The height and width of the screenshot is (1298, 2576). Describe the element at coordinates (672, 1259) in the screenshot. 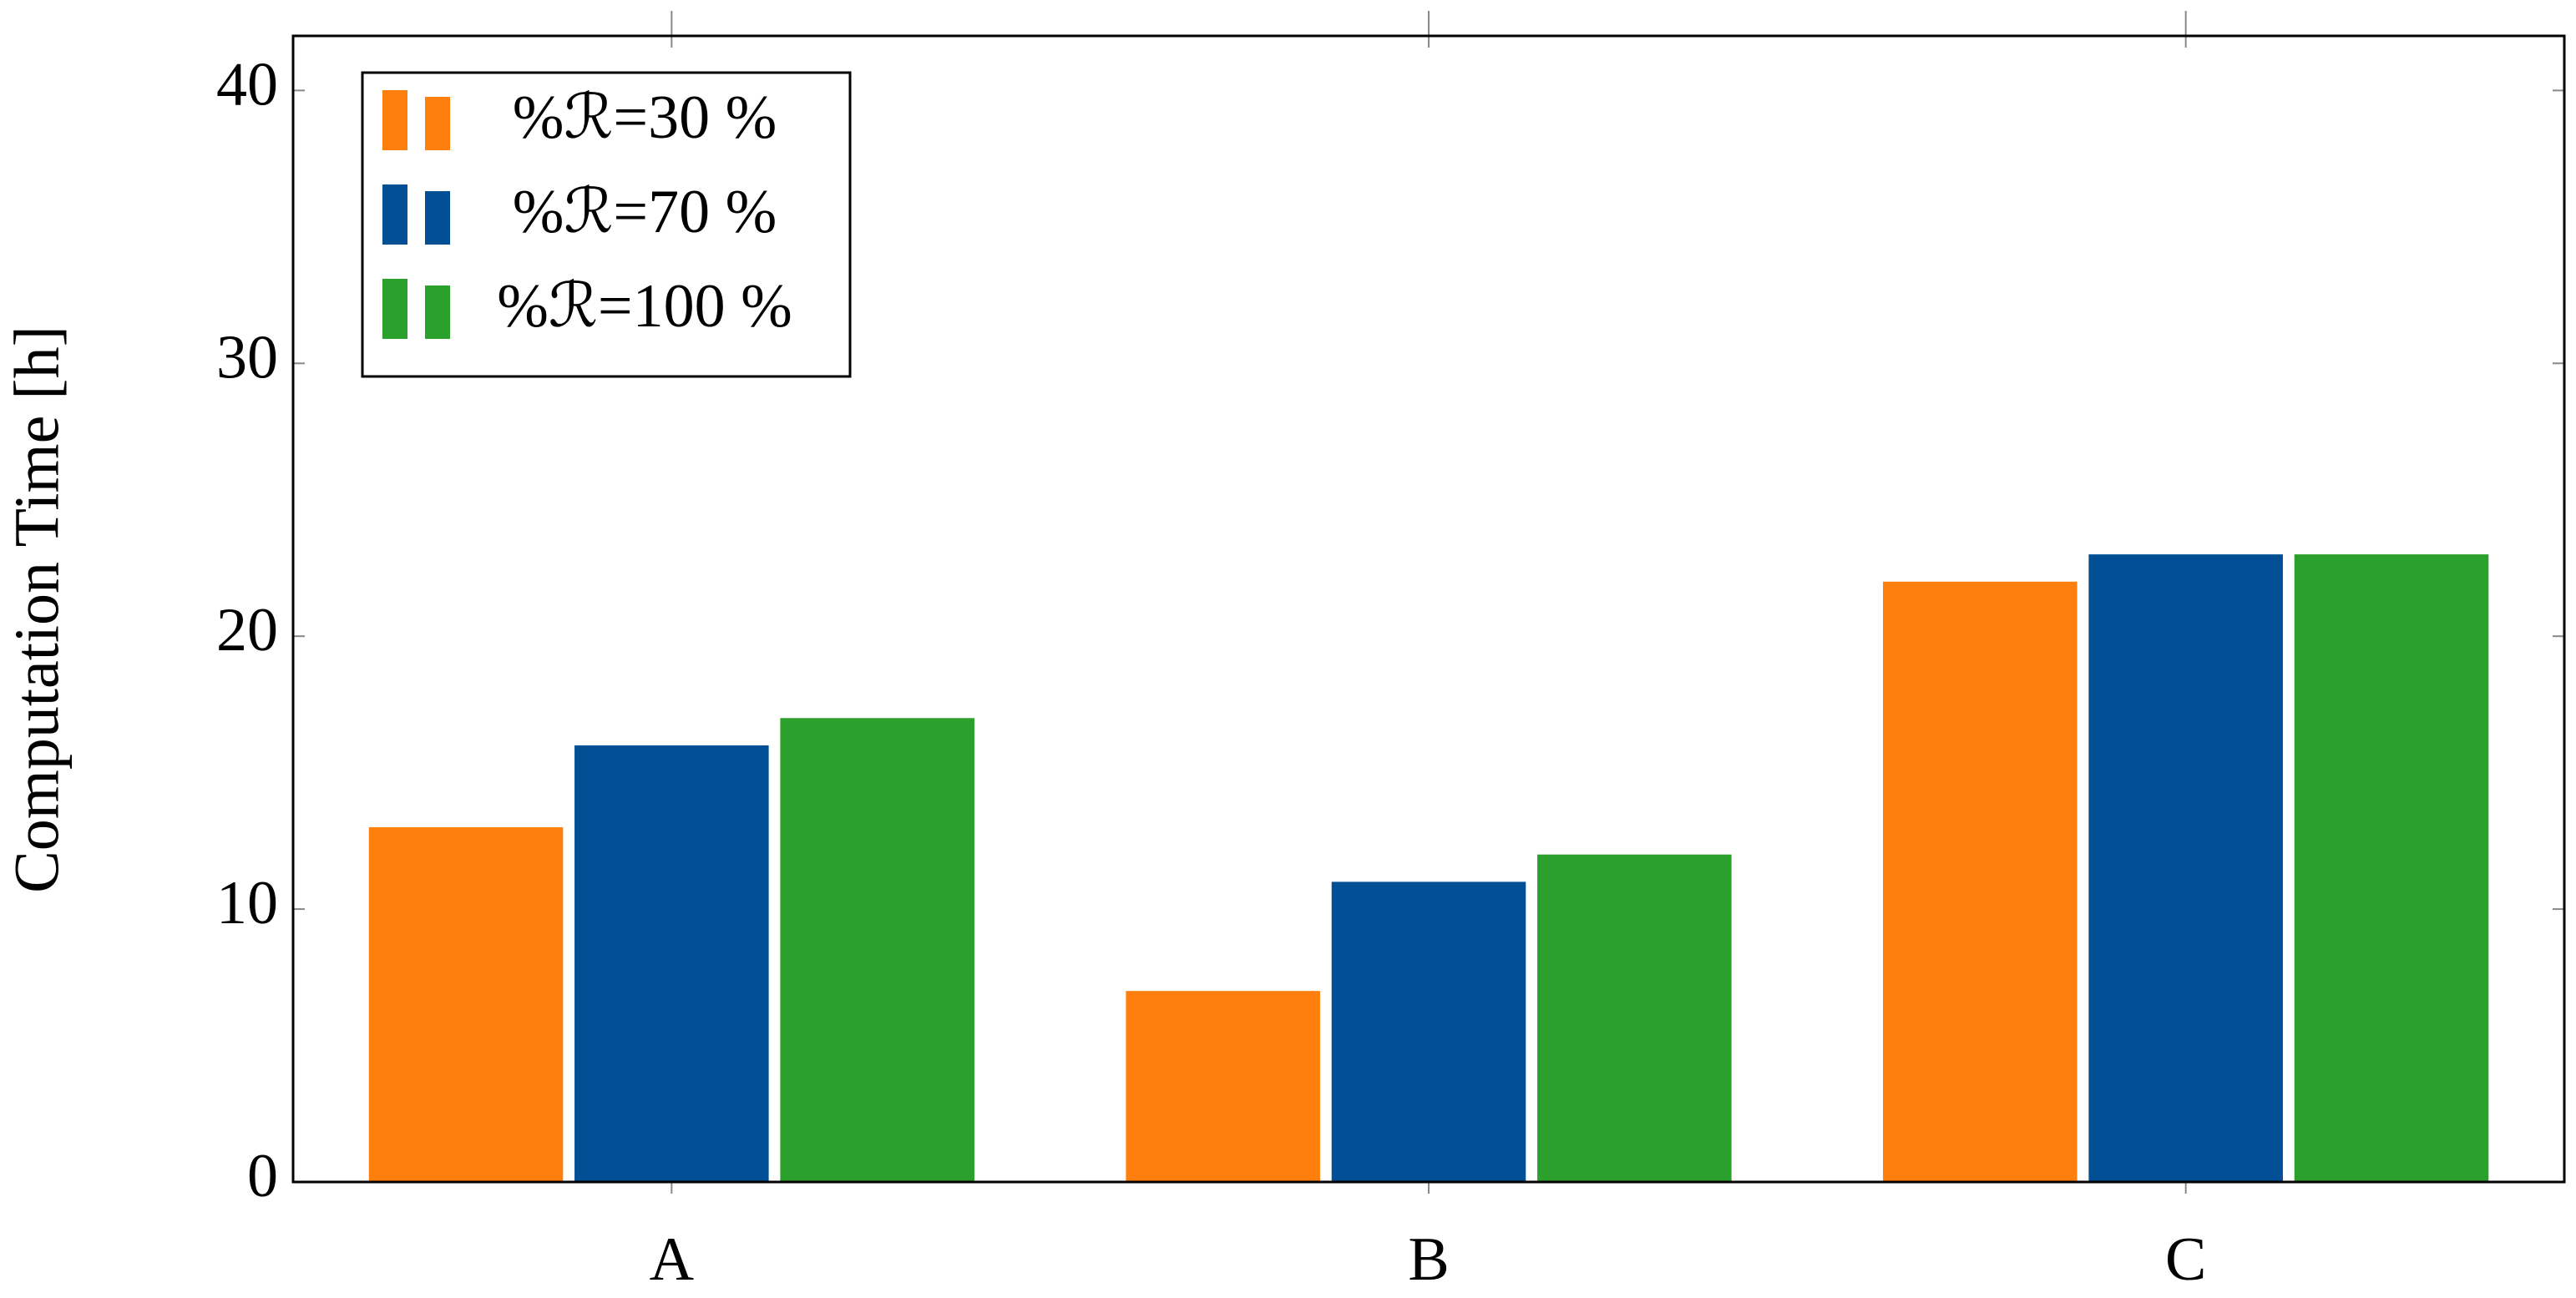

I see `x-tick-label: A` at that location.